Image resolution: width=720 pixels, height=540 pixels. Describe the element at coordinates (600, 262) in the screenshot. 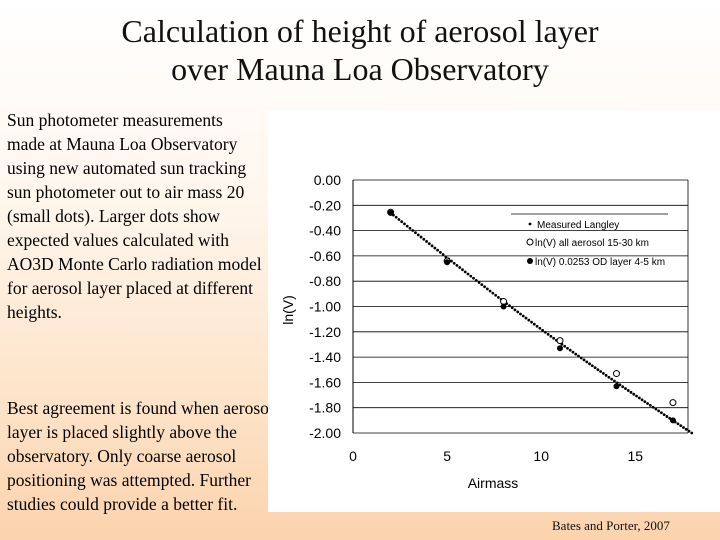

I see `legend-layer-label: ln(V) 0.0253 OD layer 4-5 km` at that location.